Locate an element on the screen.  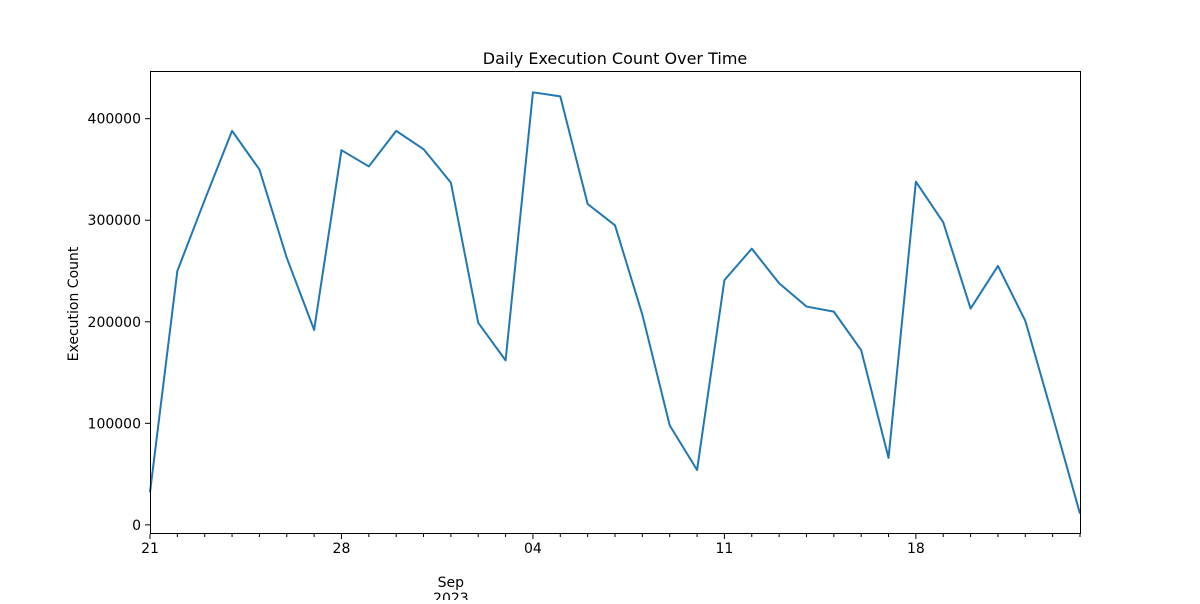
x-tick-label: 28 is located at coordinates (342, 549).